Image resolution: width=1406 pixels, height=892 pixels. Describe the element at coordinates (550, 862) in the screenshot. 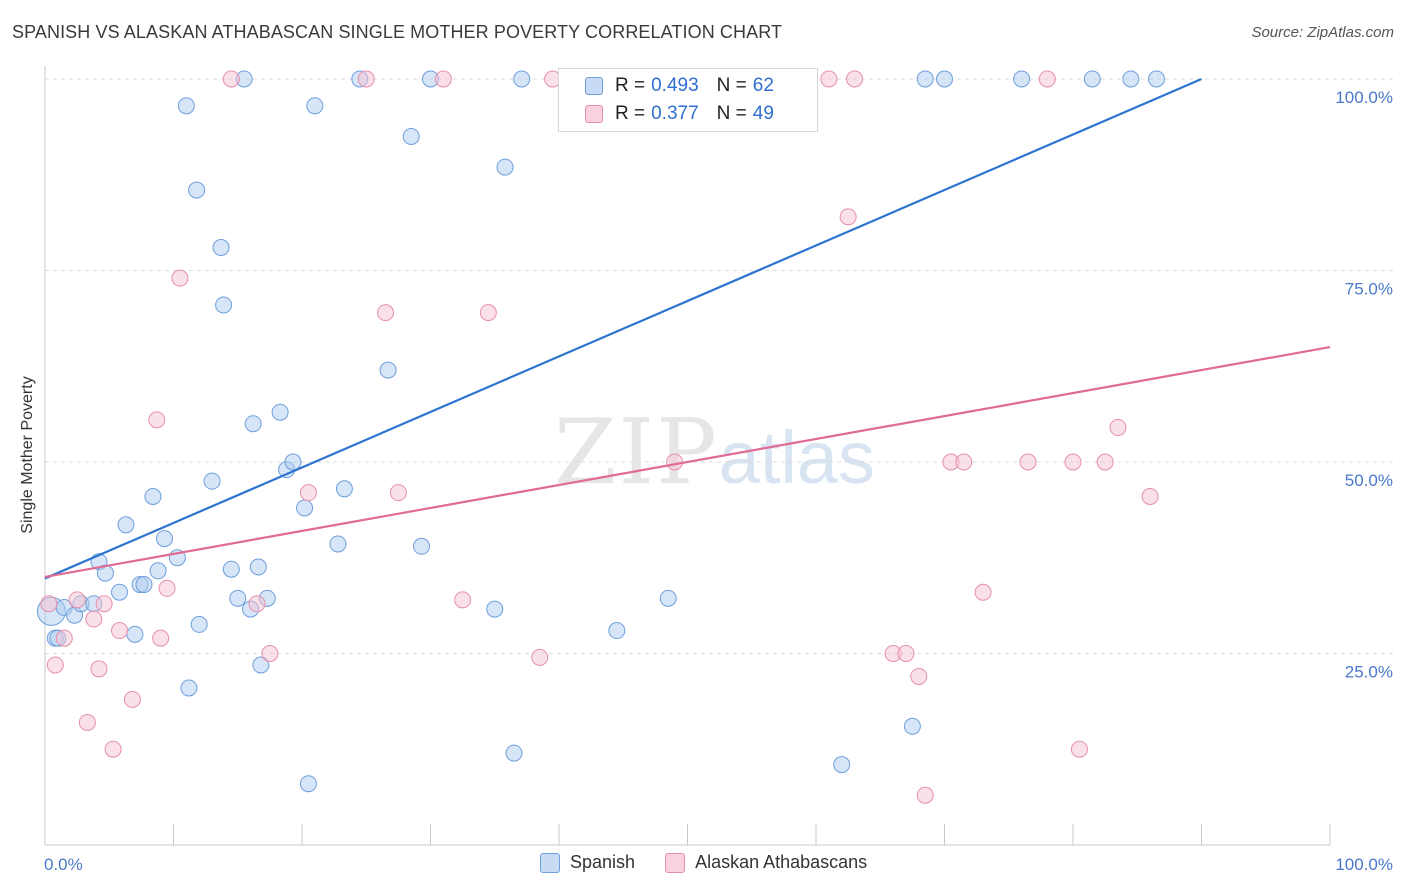

I see `spanish-legend-swatch` at that location.